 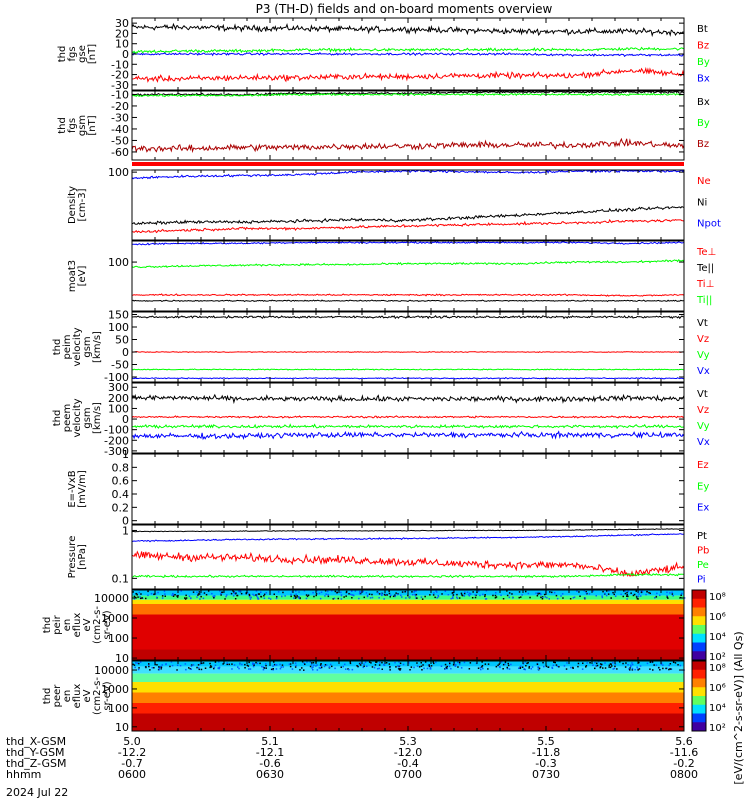 What do you see at coordinates (706, 252) in the screenshot?
I see `legend-item: Te⊥` at bounding box center [706, 252].